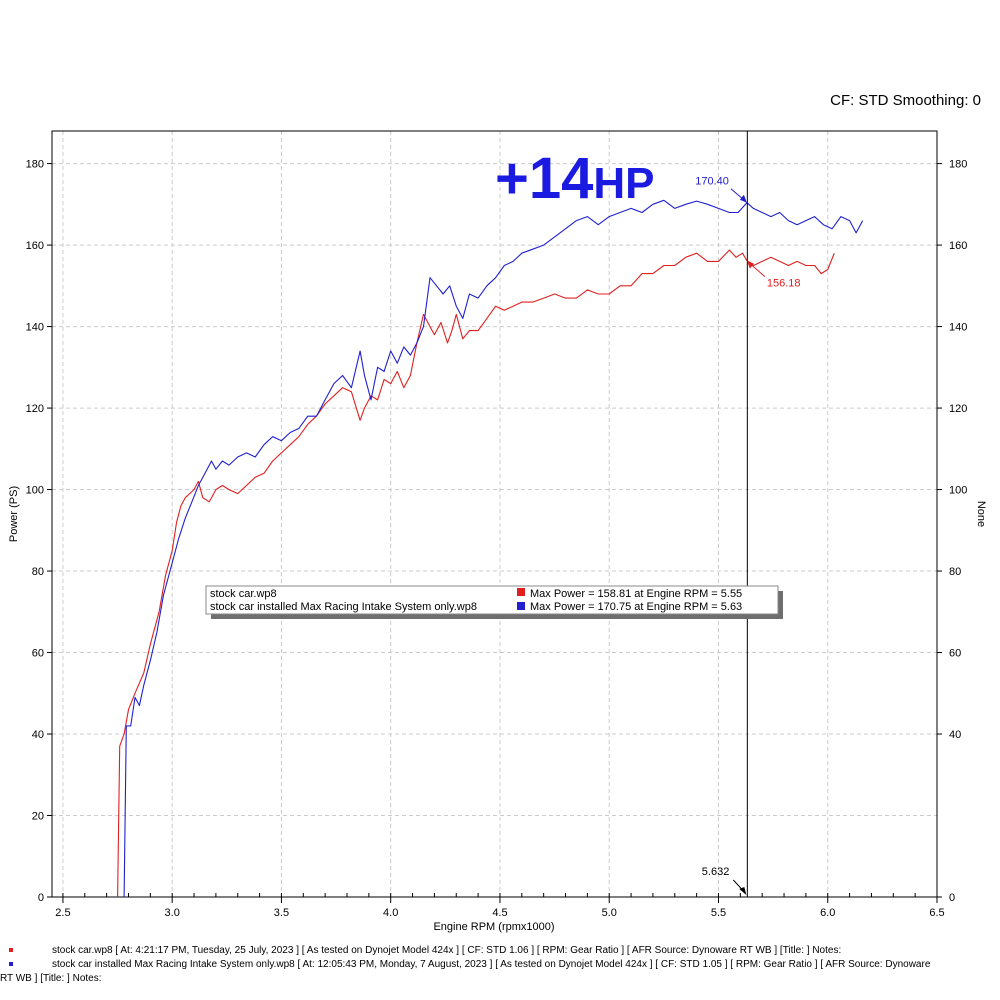  What do you see at coordinates (35, 328) in the screenshot?
I see `y-tick-label-7: 140` at bounding box center [35, 328].